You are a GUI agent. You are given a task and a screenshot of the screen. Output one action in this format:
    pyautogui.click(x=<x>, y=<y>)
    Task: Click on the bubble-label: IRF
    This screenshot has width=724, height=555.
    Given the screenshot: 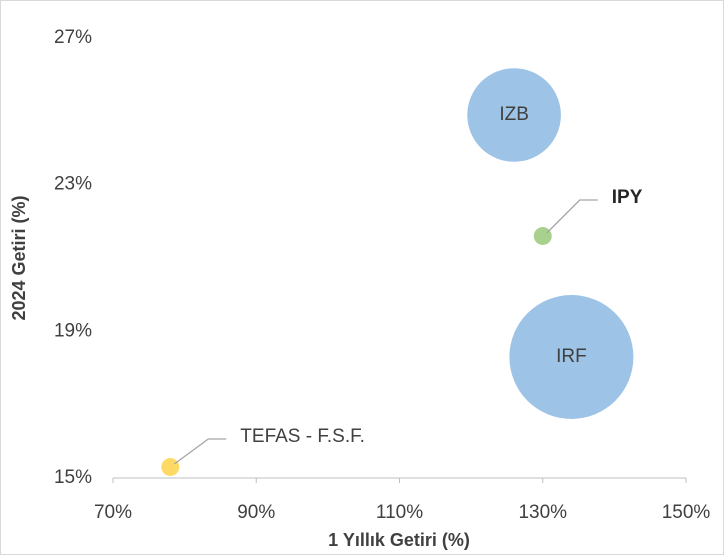 What is the action you would take?
    pyautogui.click(x=571, y=356)
    